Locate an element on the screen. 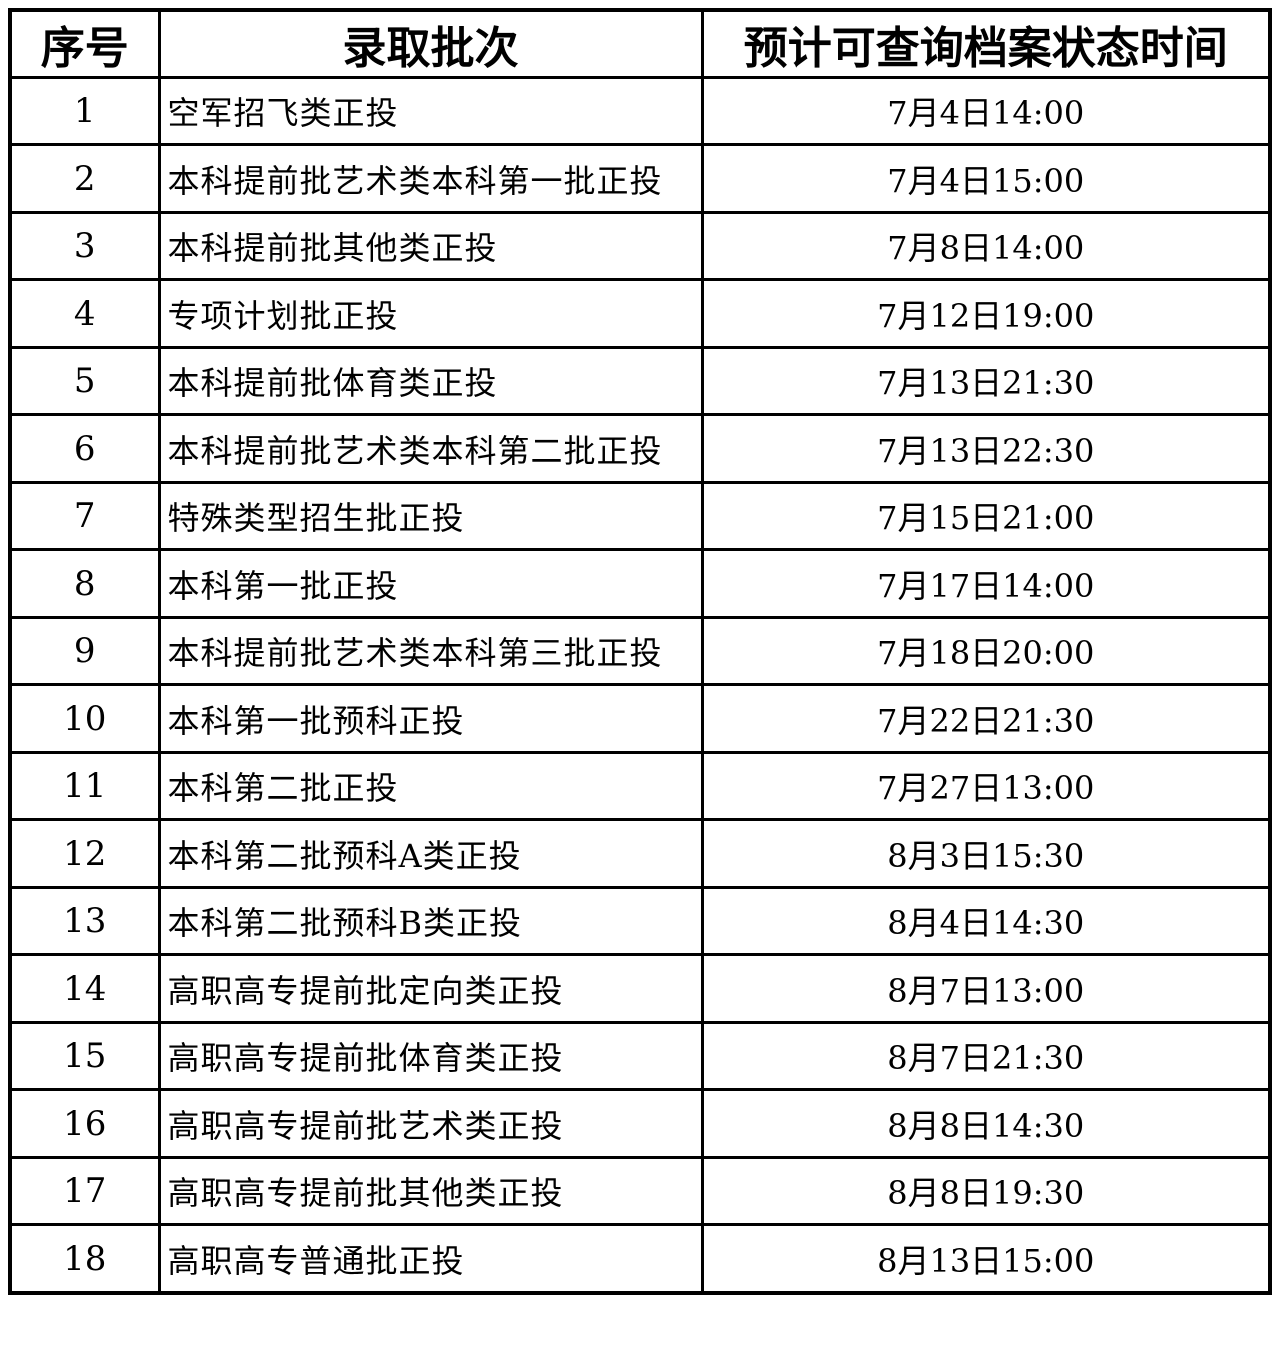 This screenshot has width=1280, height=1361. query-time: 7月22日21:30 is located at coordinates (986, 718).